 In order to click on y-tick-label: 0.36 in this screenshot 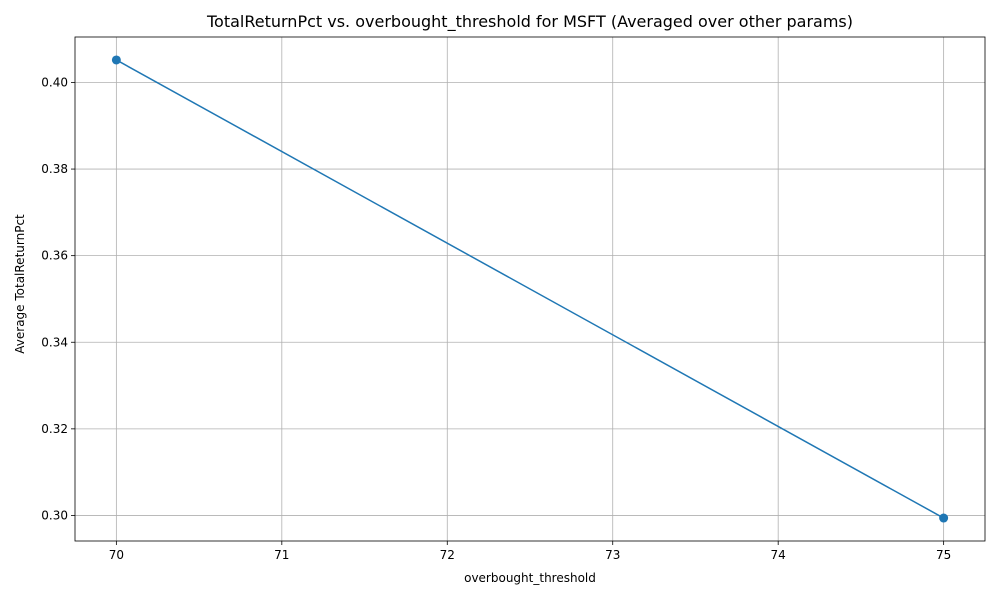, I will do `click(54, 256)`.